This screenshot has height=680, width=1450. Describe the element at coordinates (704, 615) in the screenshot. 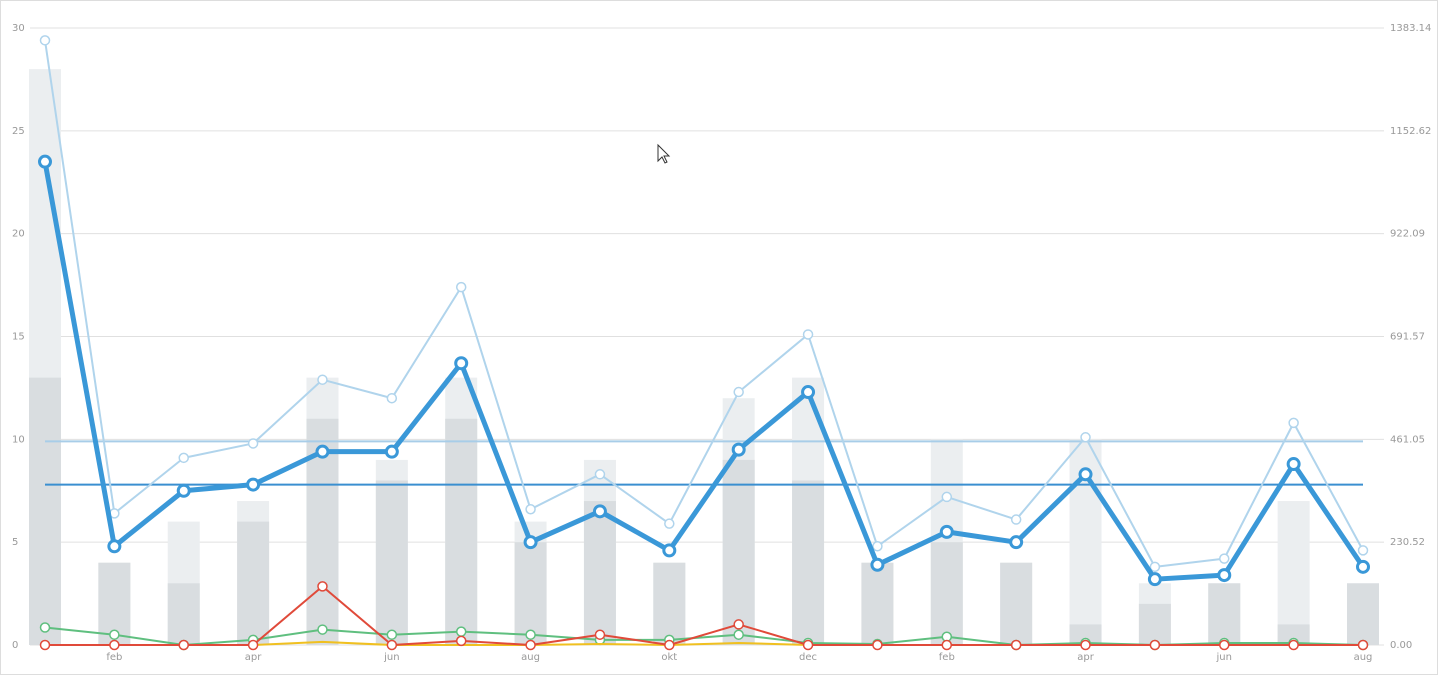

I see `line` at that location.